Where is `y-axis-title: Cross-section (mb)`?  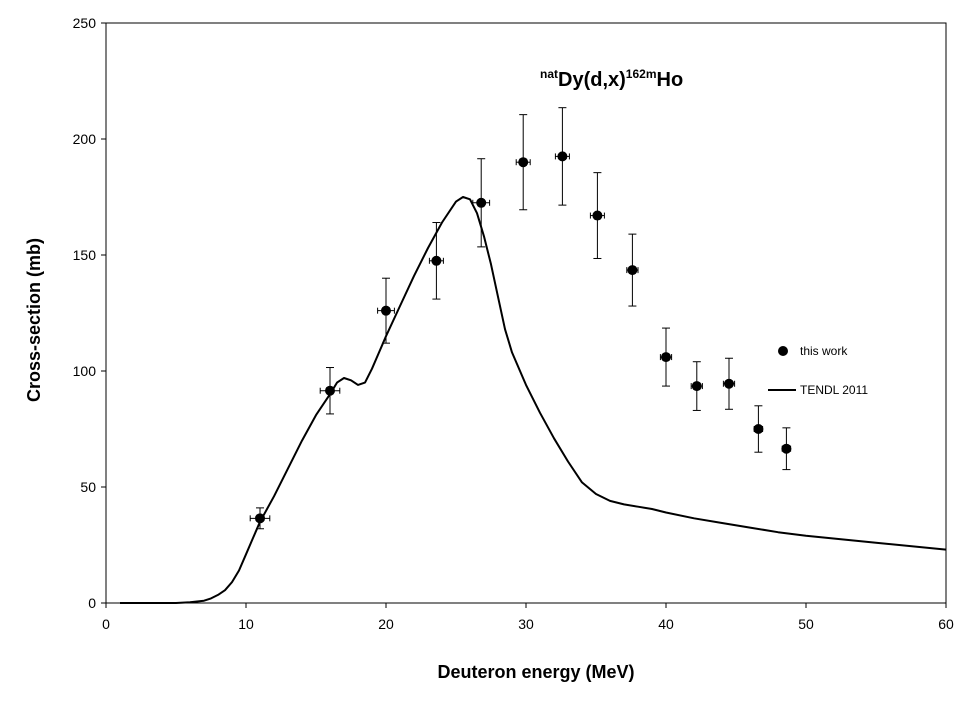 y-axis-title: Cross-section (mb) is located at coordinates (34, 320).